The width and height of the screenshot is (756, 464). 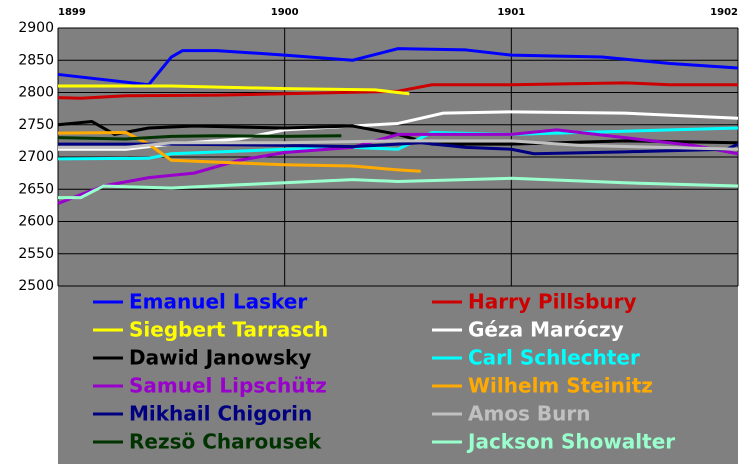 What do you see at coordinates (285, 12) in the screenshot?
I see `x-tick-label: 1900` at bounding box center [285, 12].